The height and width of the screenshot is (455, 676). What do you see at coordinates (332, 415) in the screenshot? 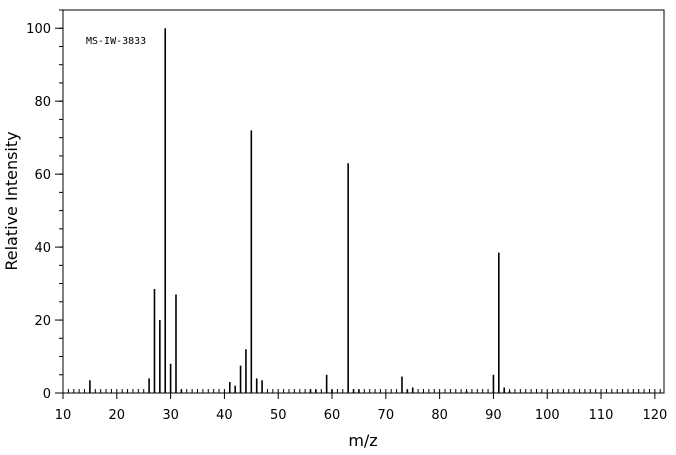
I see `x-tick-label: 60` at bounding box center [332, 415].